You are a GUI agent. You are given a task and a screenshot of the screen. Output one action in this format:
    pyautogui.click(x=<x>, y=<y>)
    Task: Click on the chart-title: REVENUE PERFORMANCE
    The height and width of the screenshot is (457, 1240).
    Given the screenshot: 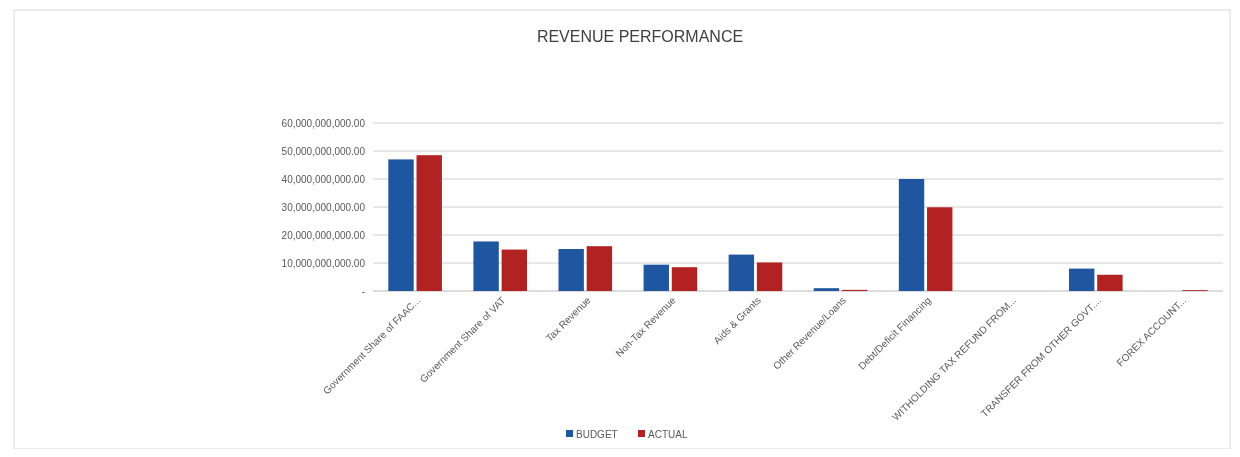 What is the action you would take?
    pyautogui.click(x=640, y=36)
    